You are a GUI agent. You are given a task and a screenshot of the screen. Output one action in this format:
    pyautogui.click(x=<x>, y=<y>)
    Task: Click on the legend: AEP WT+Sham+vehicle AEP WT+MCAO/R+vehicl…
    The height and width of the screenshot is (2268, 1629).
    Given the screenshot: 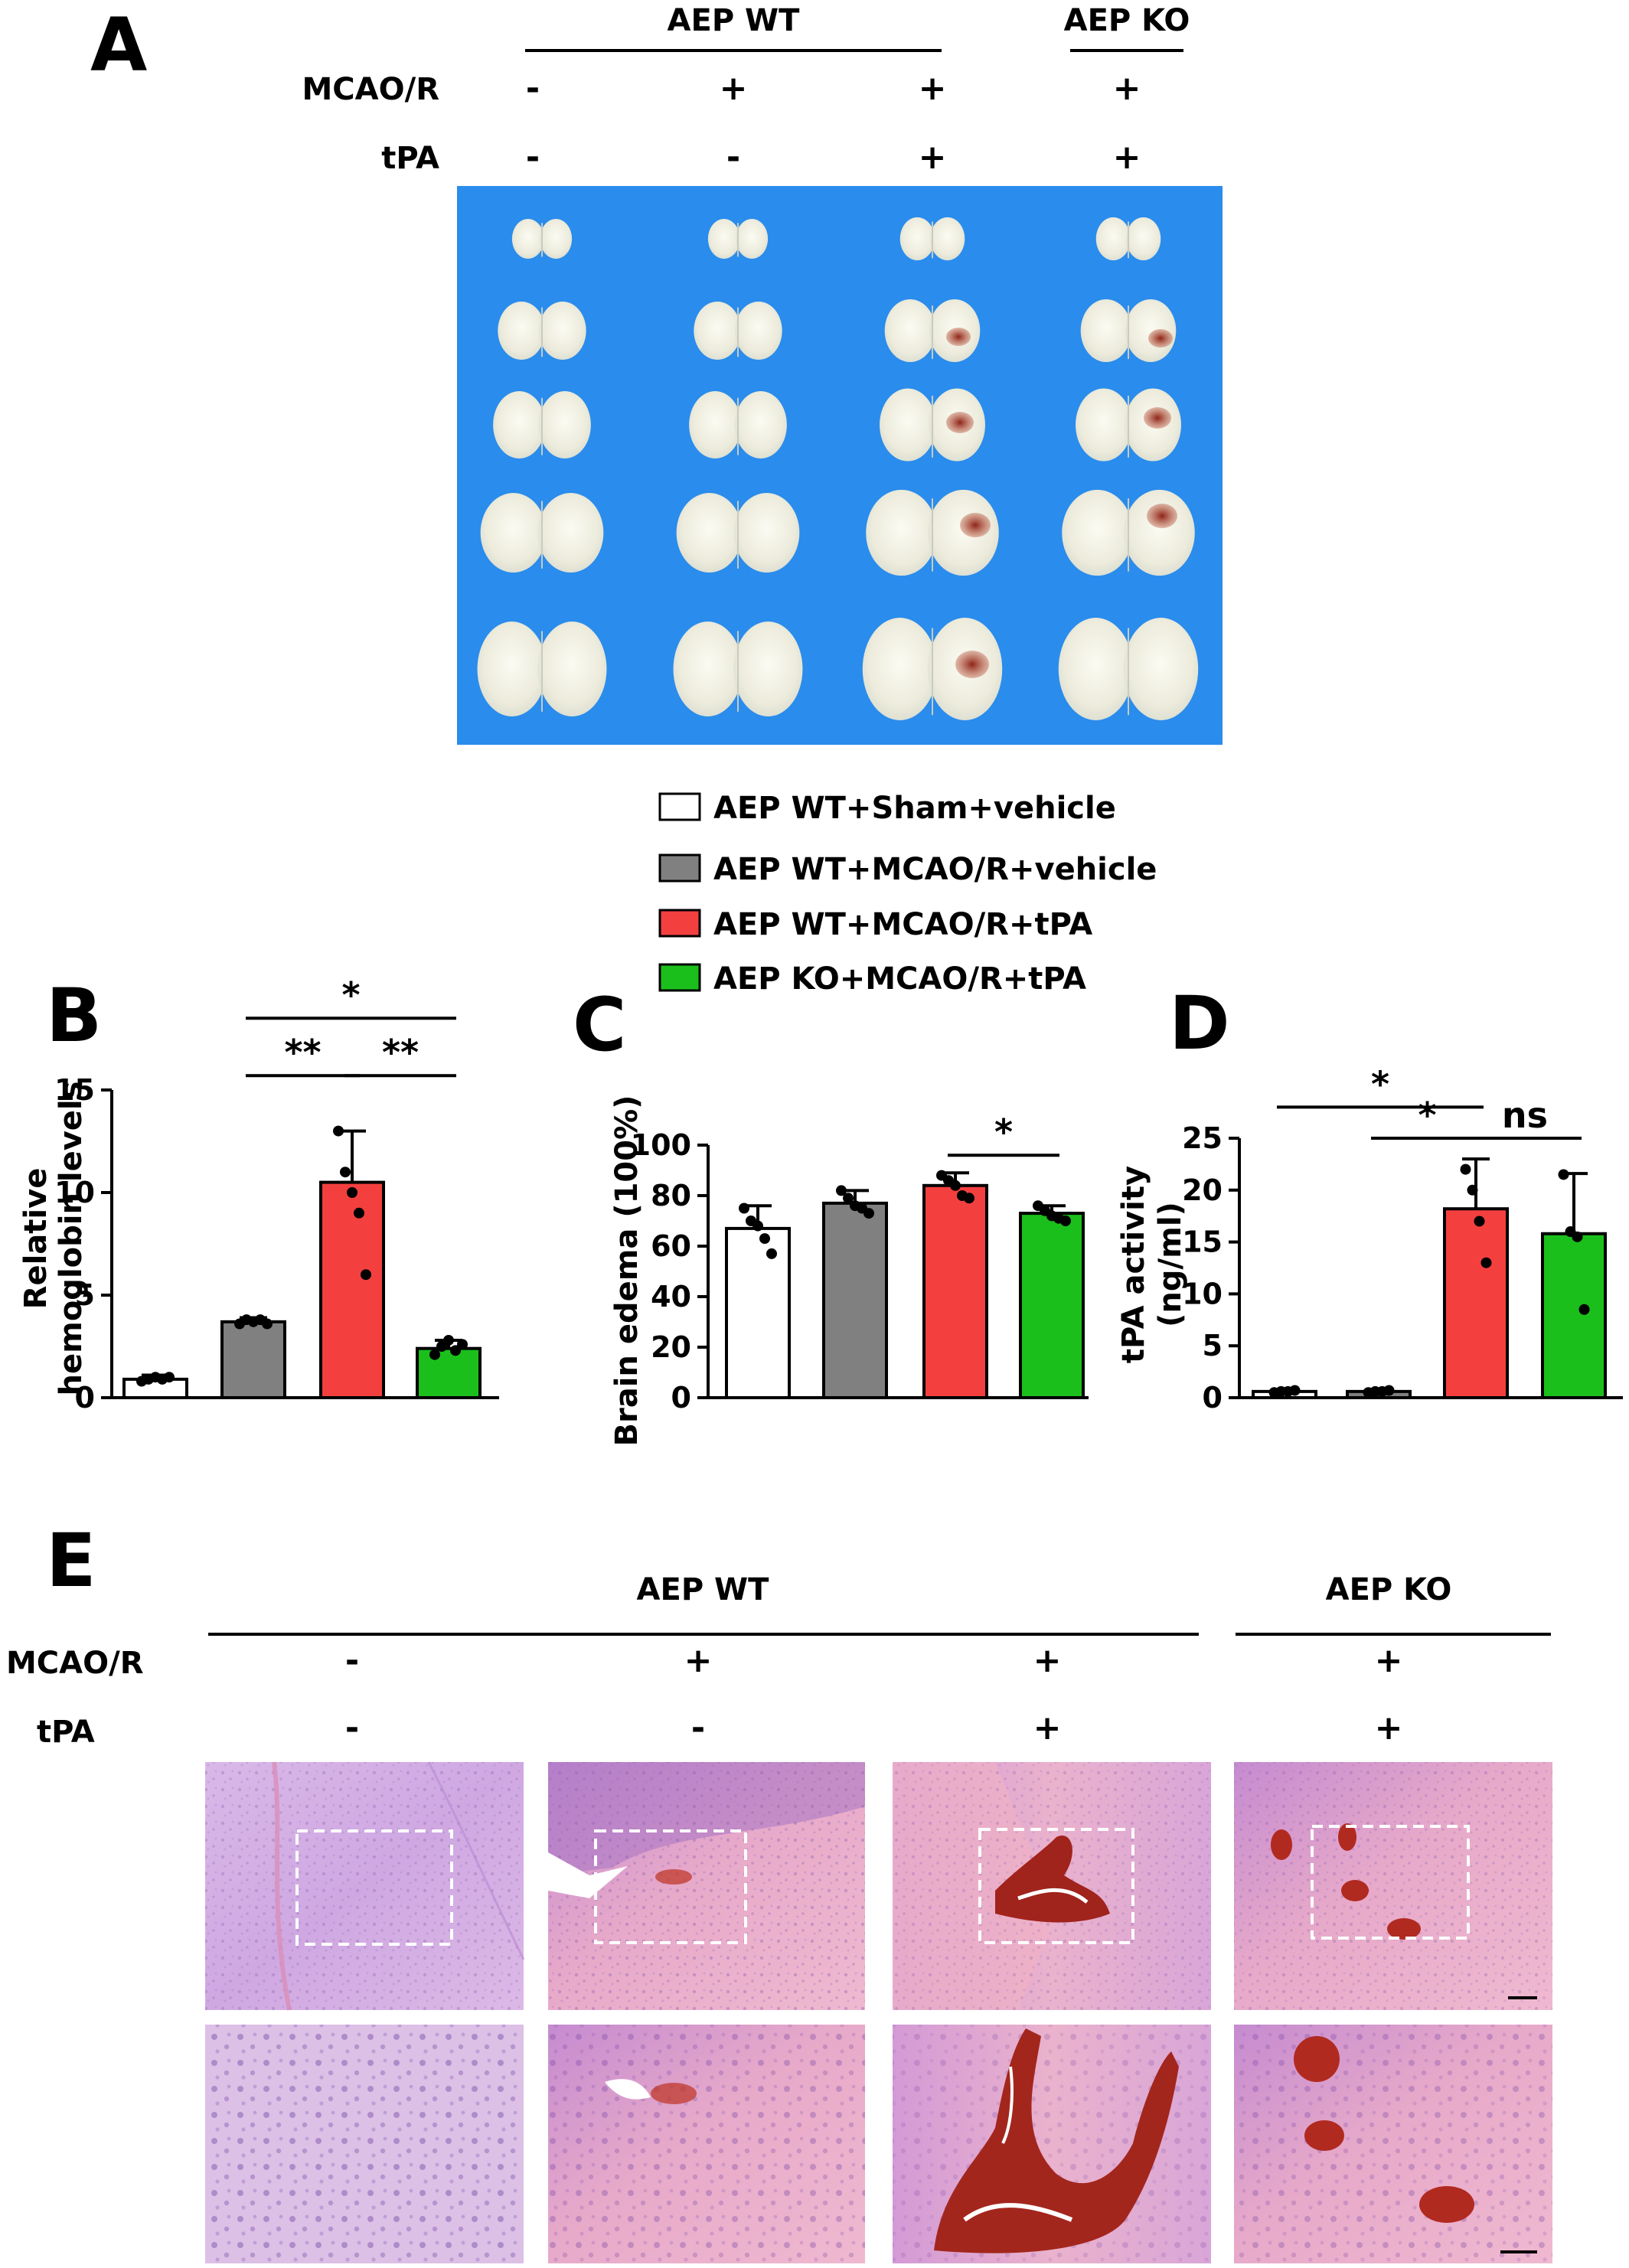 What is the action you would take?
    pyautogui.click(x=907, y=894)
    